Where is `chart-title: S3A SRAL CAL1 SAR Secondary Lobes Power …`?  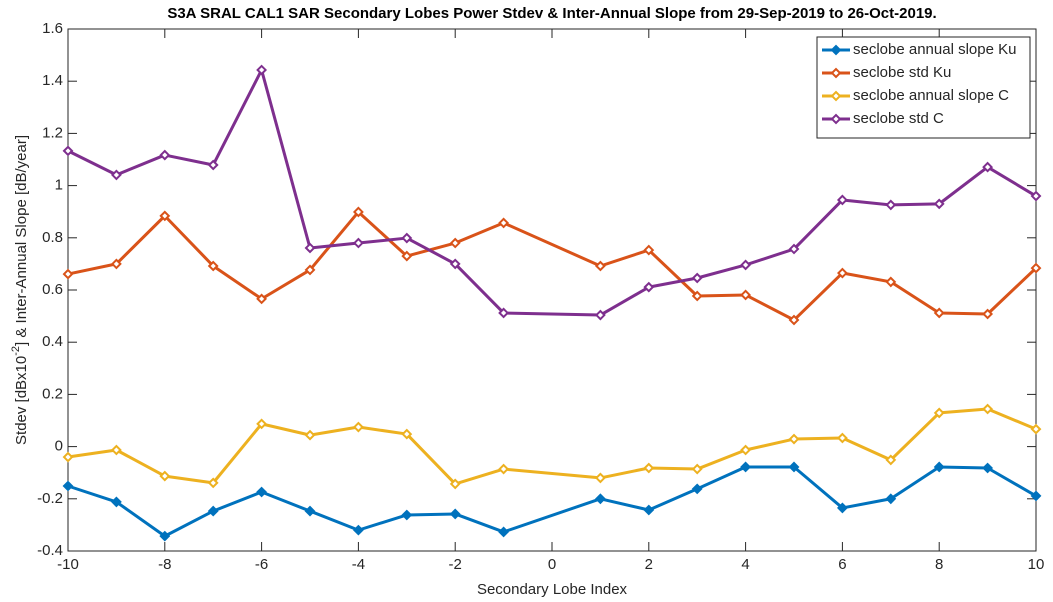 chart-title: S3A SRAL CAL1 SAR Secondary Lobes Power … is located at coordinates (551, 13).